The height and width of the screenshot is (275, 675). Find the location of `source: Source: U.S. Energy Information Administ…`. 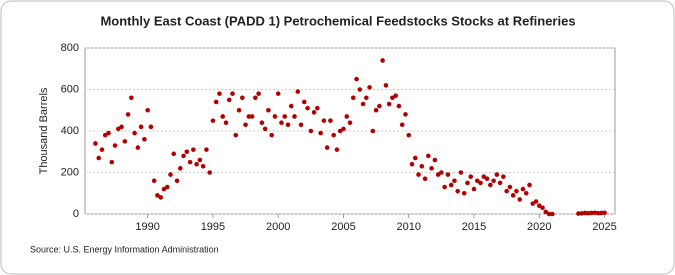

source: Source: U.S. Energy Information Administ… is located at coordinates (124, 249).